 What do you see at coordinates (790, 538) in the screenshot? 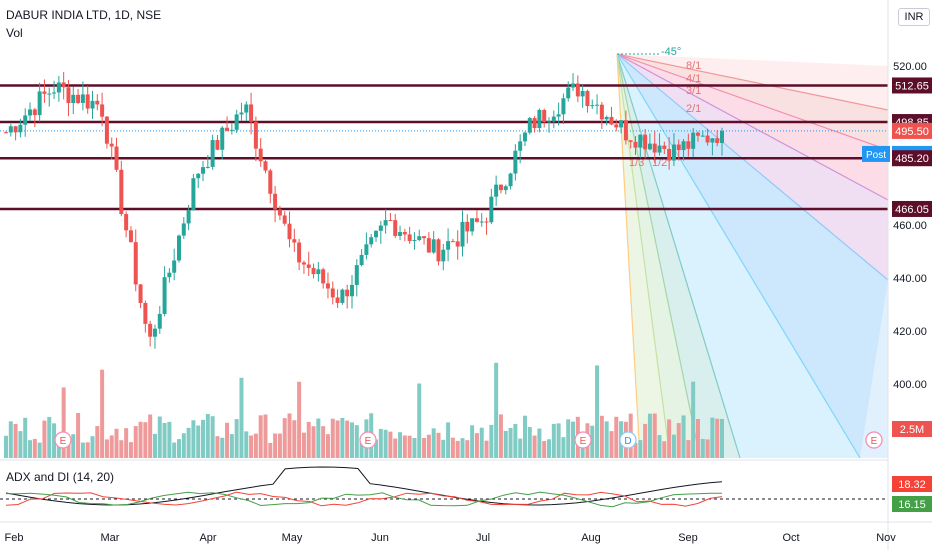
I see `x-tick-label: Oct` at bounding box center [790, 538].